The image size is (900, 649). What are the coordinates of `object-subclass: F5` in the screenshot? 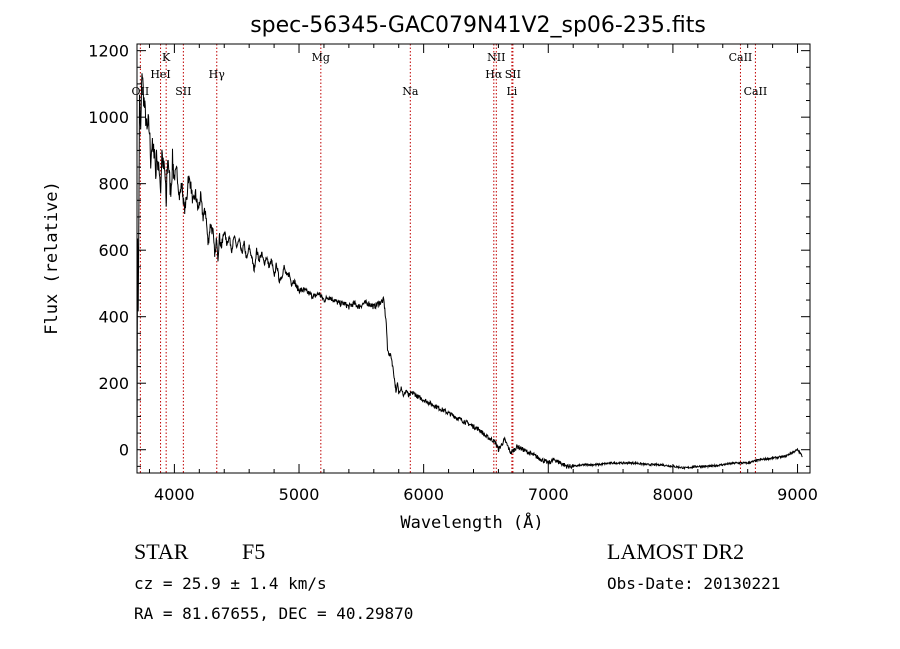 It's located at (254, 551).